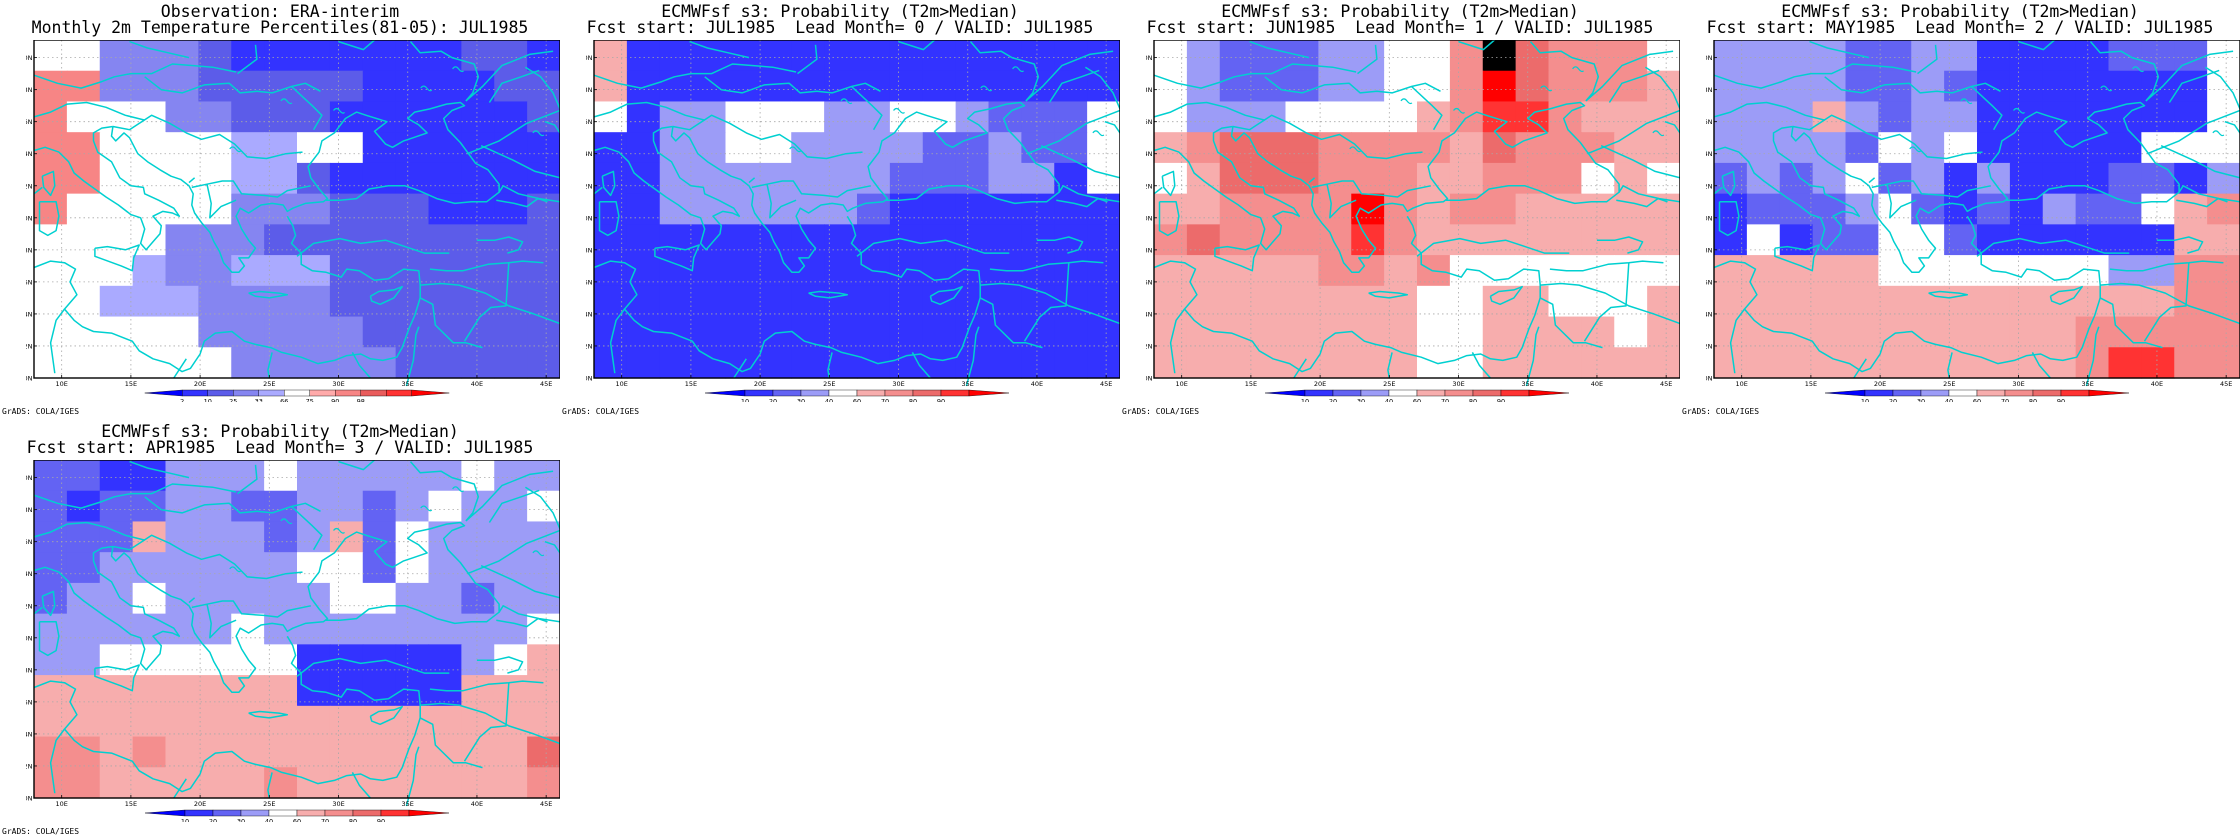  What do you see at coordinates (284, 400) in the screenshot?
I see `color-bar-label: 66` at bounding box center [284, 400].